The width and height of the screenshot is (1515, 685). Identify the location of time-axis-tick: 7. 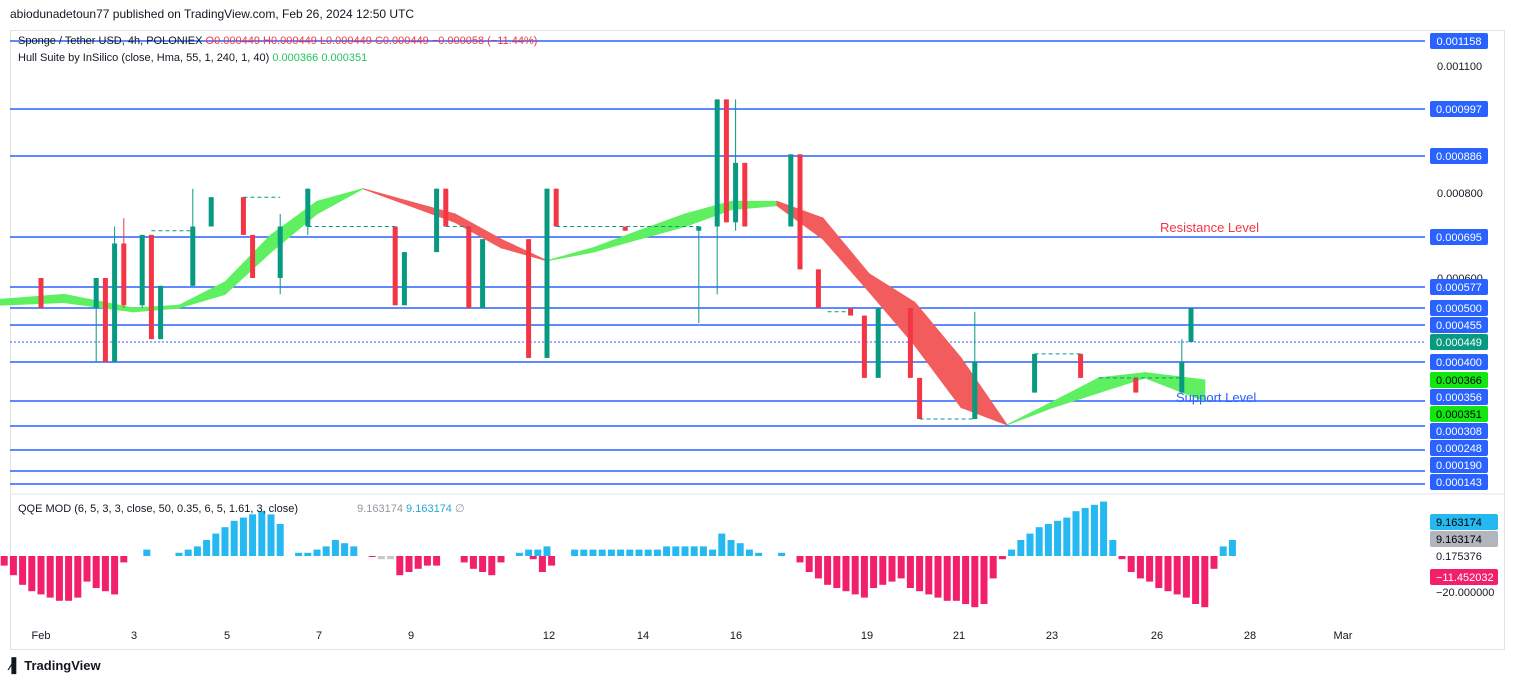
(319, 636).